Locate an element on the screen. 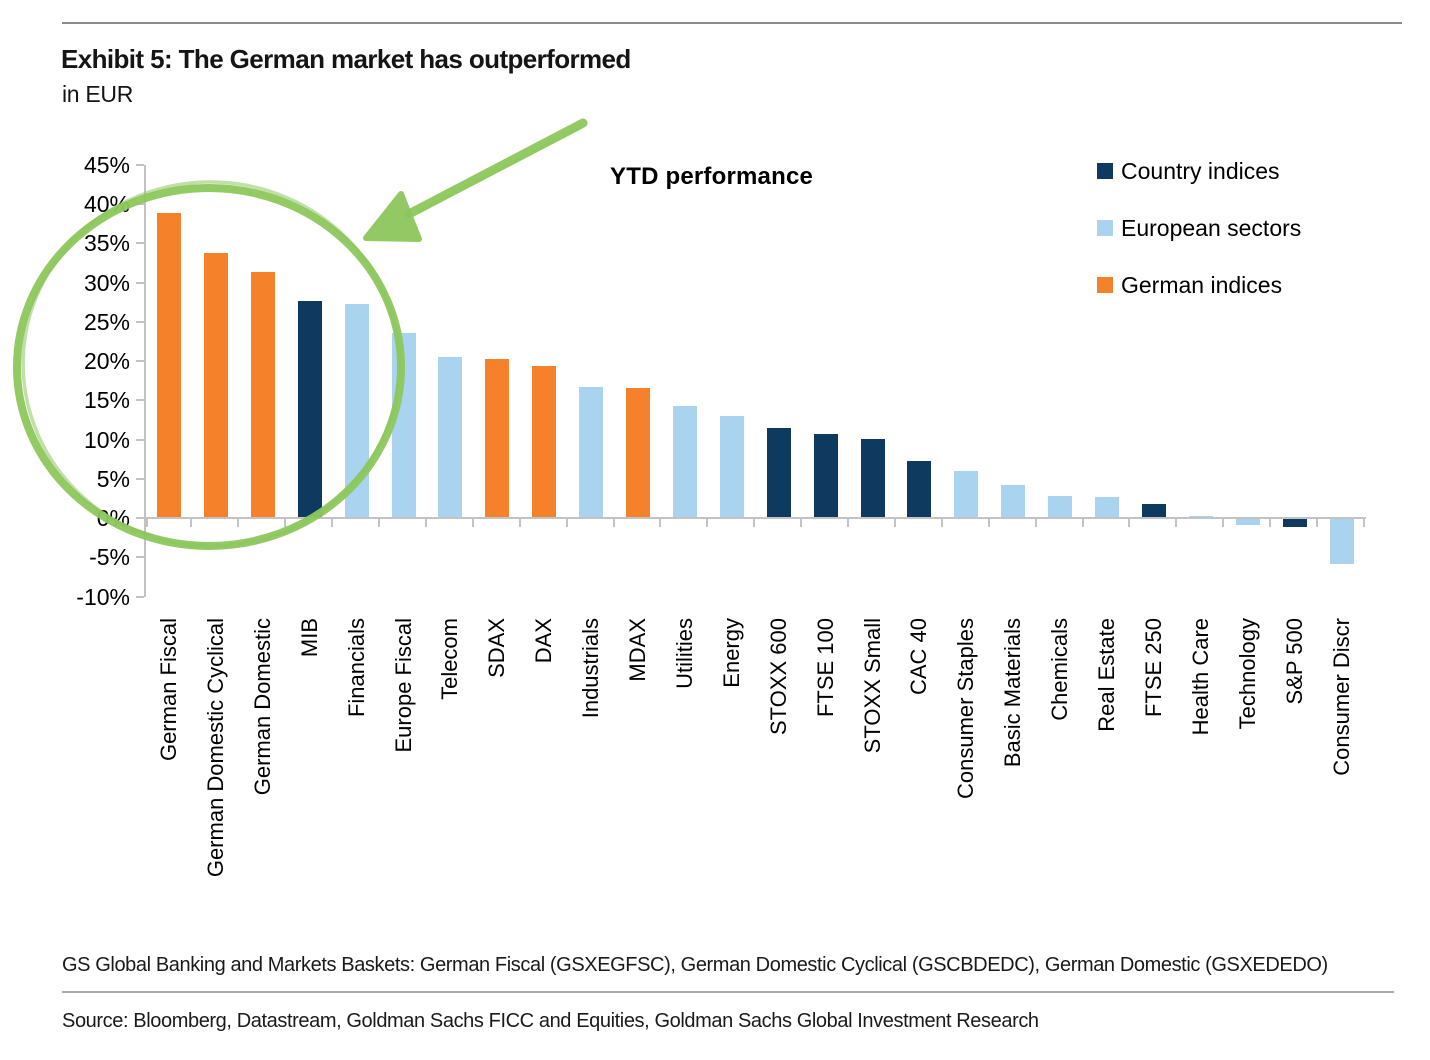 Image resolution: width=1430 pixels, height=1060 pixels. bar-telecom is located at coordinates (450, 437).